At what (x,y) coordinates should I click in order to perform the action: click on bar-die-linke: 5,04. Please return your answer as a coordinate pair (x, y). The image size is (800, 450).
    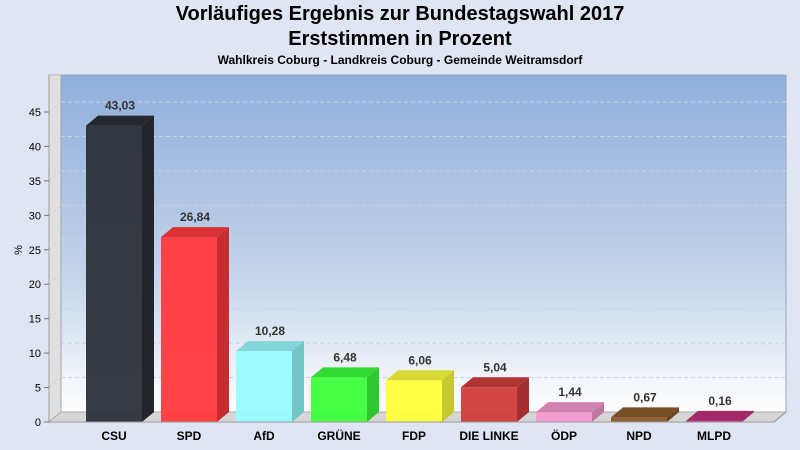
    Looking at the image, I should click on (495, 391).